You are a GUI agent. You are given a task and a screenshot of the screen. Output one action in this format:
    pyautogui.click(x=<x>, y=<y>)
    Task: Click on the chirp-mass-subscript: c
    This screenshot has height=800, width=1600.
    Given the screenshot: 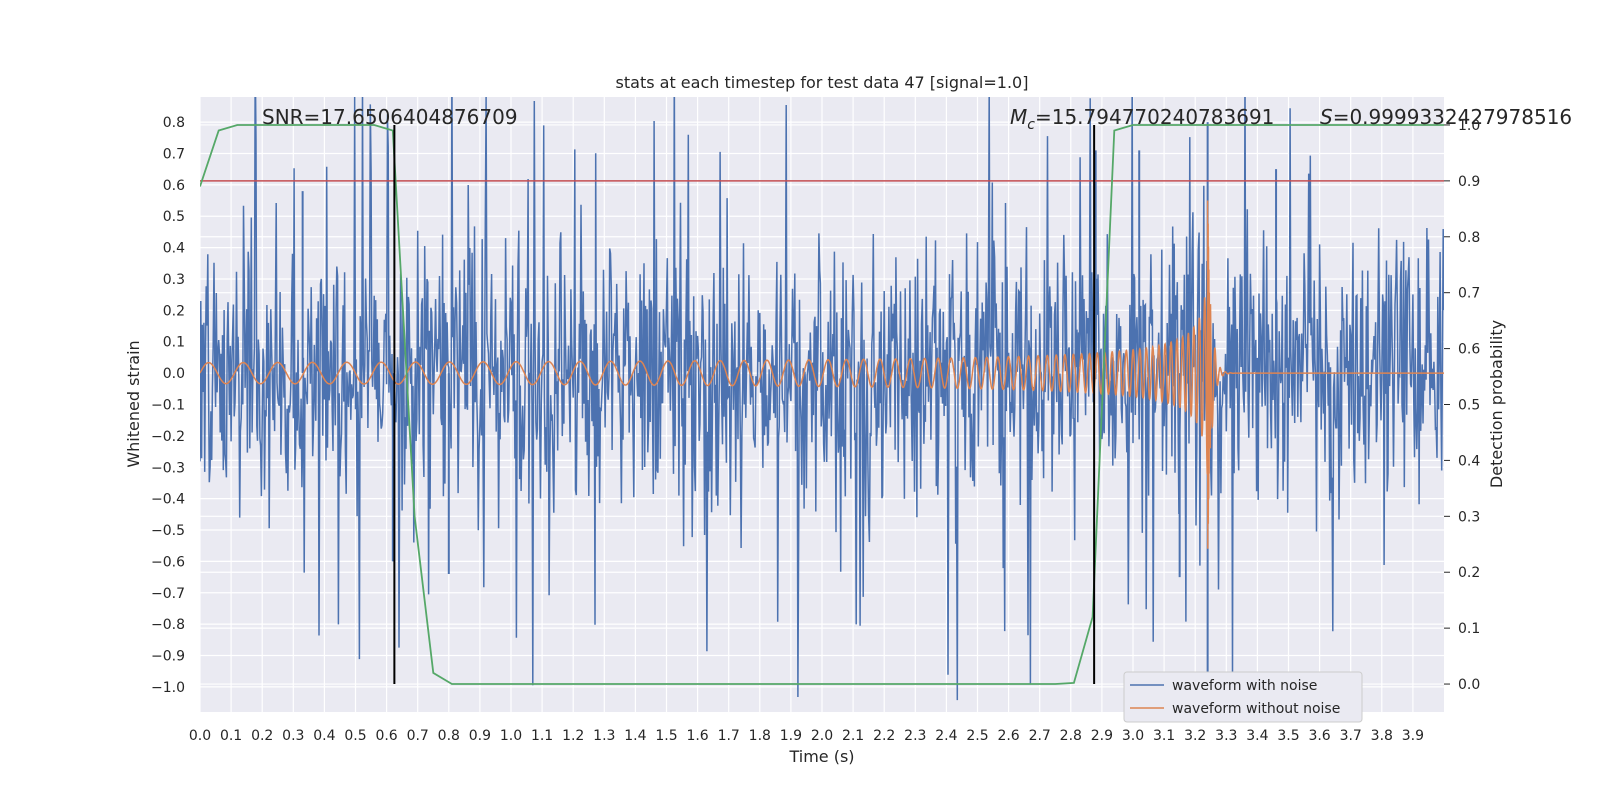 What is the action you would take?
    pyautogui.click(x=1031, y=125)
    